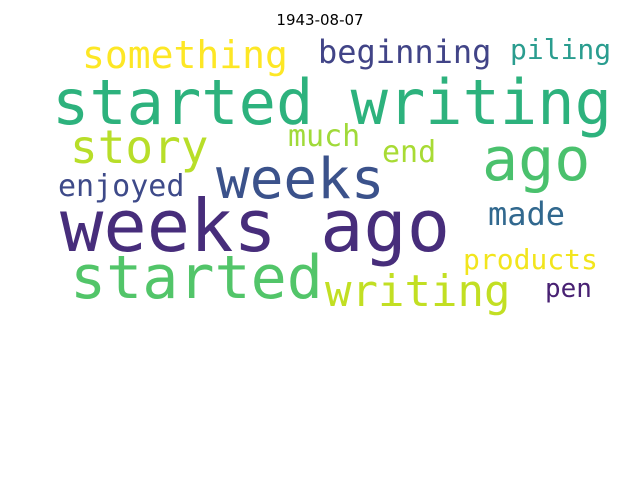  What do you see at coordinates (568, 289) in the screenshot?
I see `word-pen: pen` at bounding box center [568, 289].